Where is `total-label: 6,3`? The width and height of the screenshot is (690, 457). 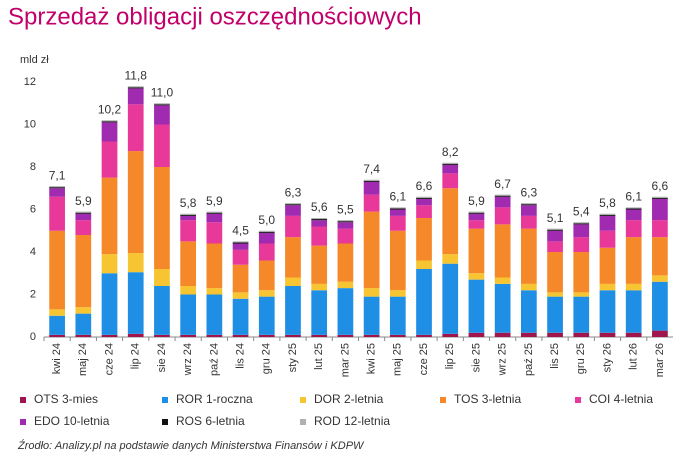 total-label: 6,3 is located at coordinates (293, 192).